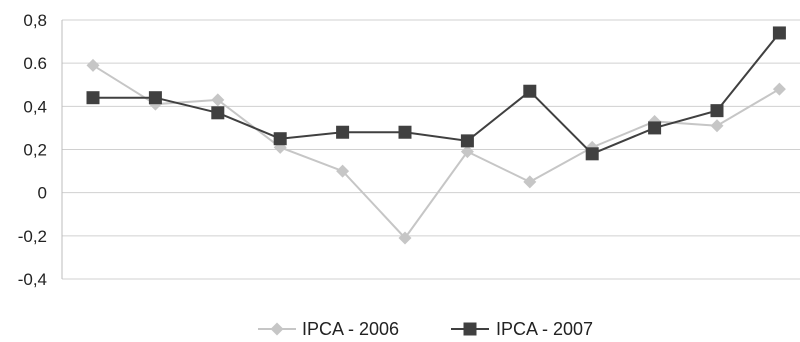 This screenshot has height=342, width=800. I want to click on legend-label: IPCA - 2007, so click(544, 329).